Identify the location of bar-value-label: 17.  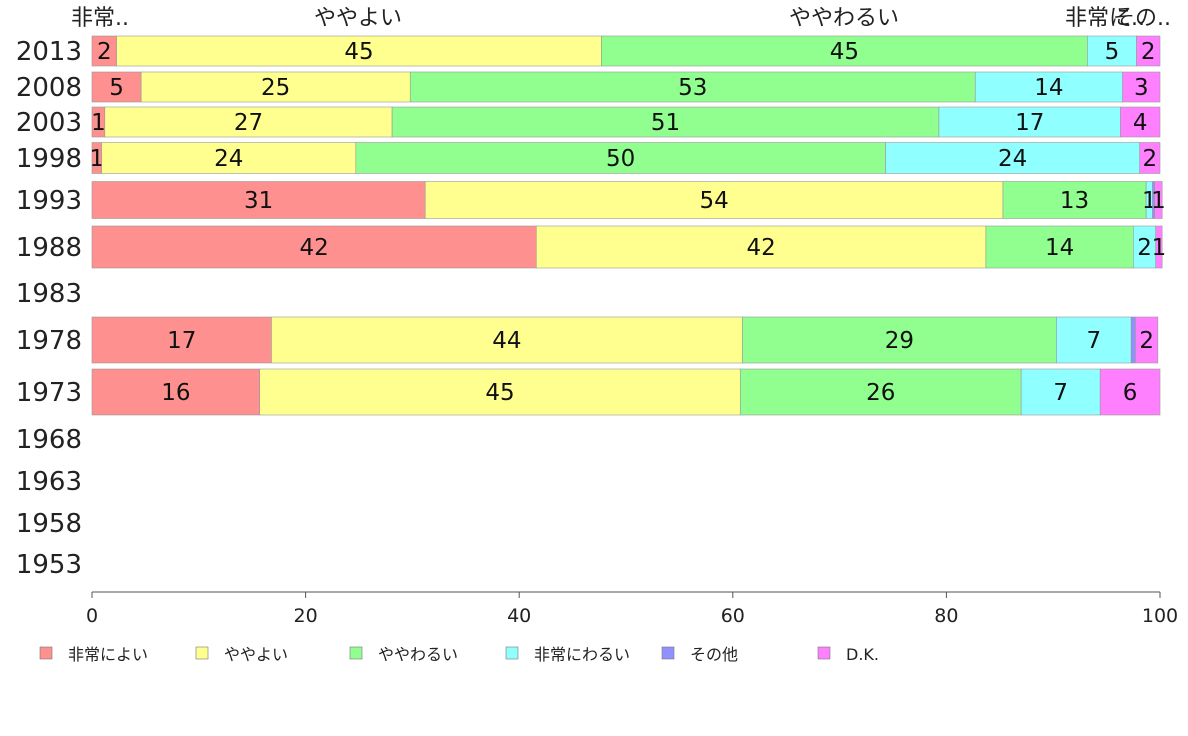
(181, 341).